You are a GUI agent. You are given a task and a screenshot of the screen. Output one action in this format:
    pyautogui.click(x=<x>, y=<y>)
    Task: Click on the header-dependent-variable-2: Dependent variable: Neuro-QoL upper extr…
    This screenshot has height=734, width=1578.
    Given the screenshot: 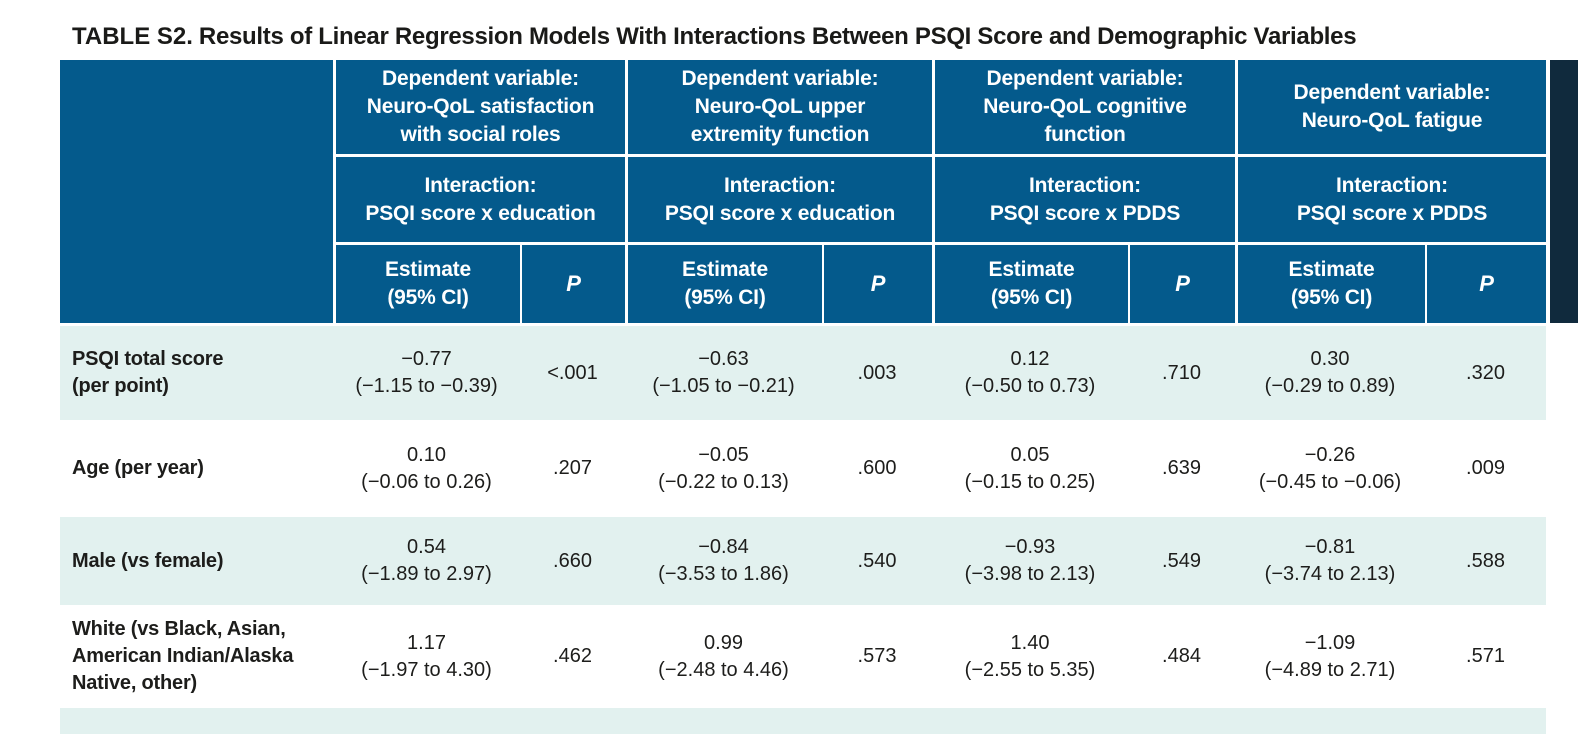 What is the action you would take?
    pyautogui.click(x=778, y=107)
    